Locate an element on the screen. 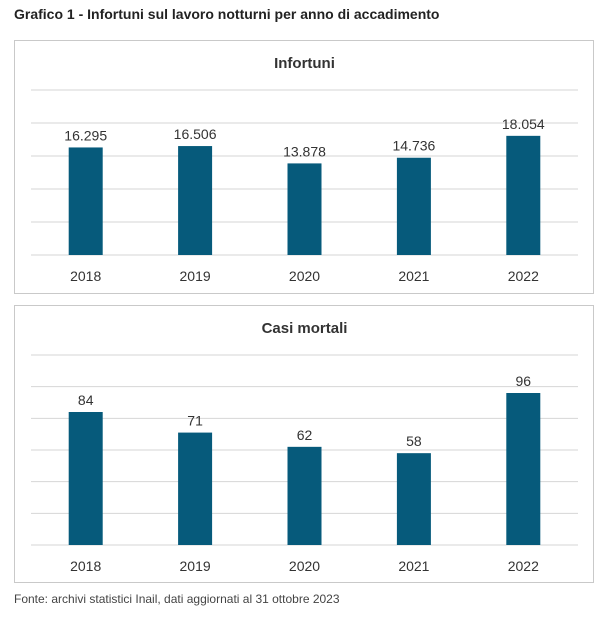  data-label: 18.054 is located at coordinates (523, 124).